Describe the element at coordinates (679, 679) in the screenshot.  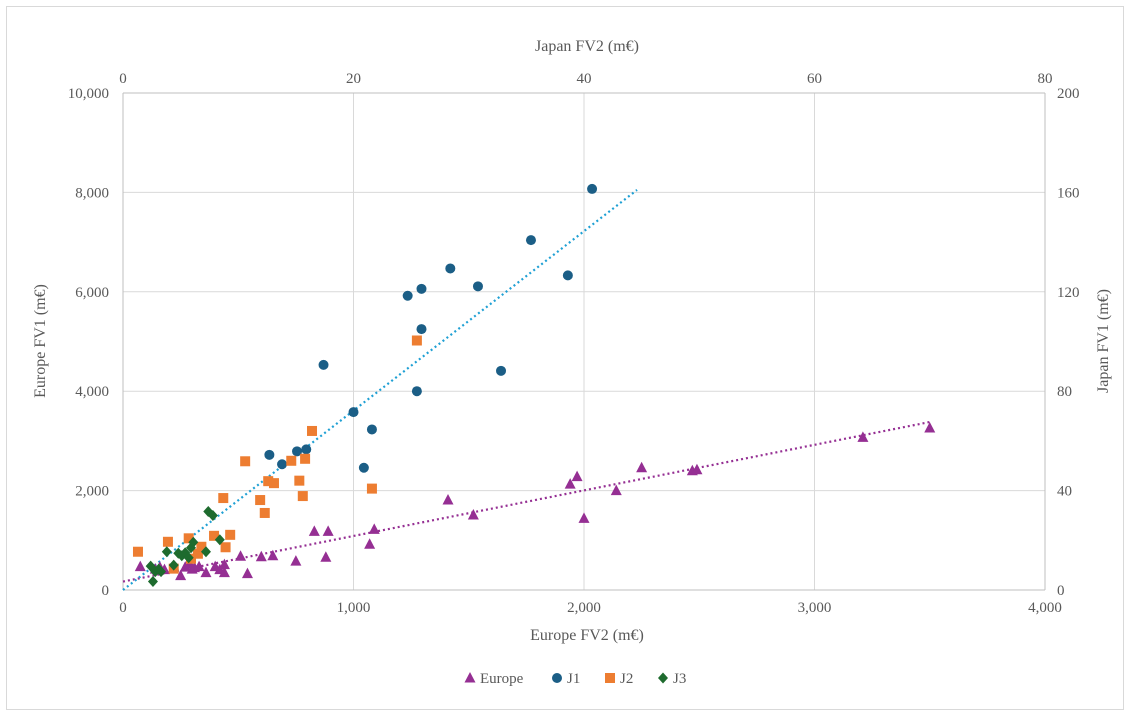
I see `legend-label-j3: J3` at that location.